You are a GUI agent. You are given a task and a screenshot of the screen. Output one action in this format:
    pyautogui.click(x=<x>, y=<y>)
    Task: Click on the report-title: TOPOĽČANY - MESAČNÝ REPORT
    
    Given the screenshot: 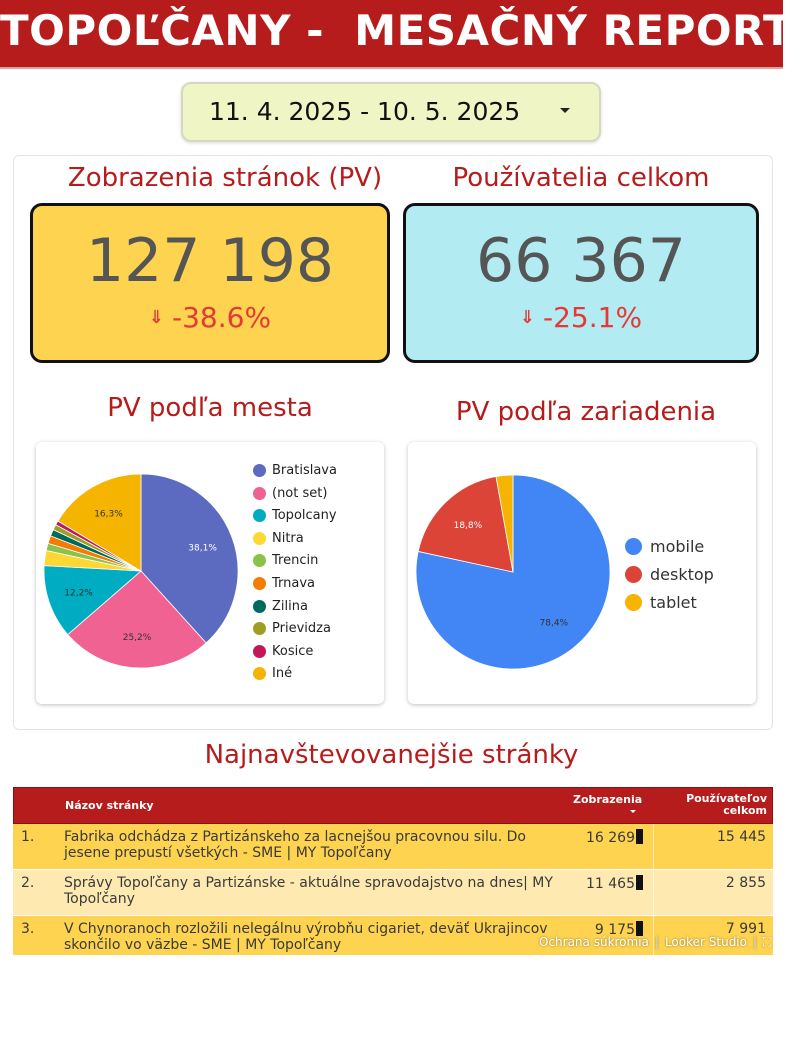 What is the action you would take?
    pyautogui.click(x=396, y=30)
    